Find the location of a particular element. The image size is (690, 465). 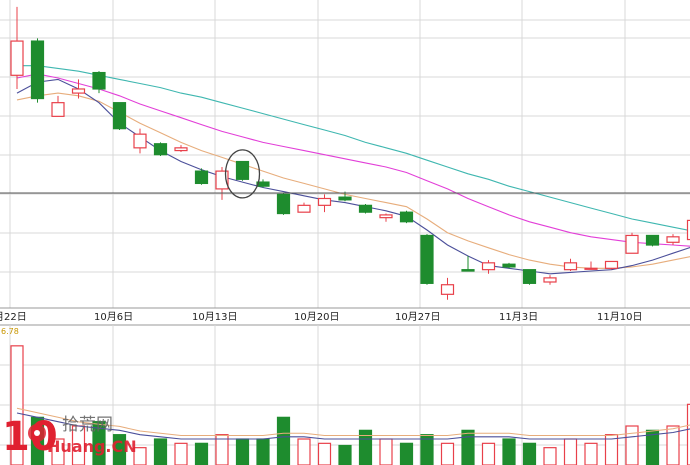

annotation-circle is located at coordinates (242, 174).